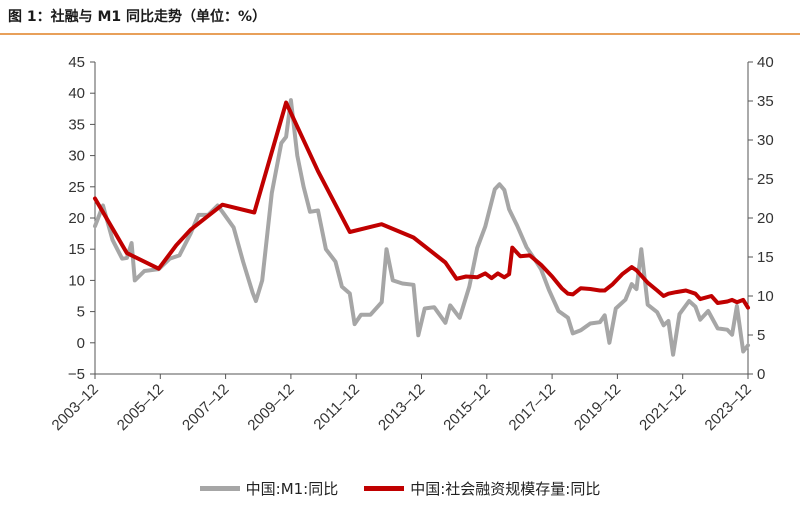  What do you see at coordinates (76, 280) in the screenshot?
I see `left-tick-label: 10` at bounding box center [76, 280].